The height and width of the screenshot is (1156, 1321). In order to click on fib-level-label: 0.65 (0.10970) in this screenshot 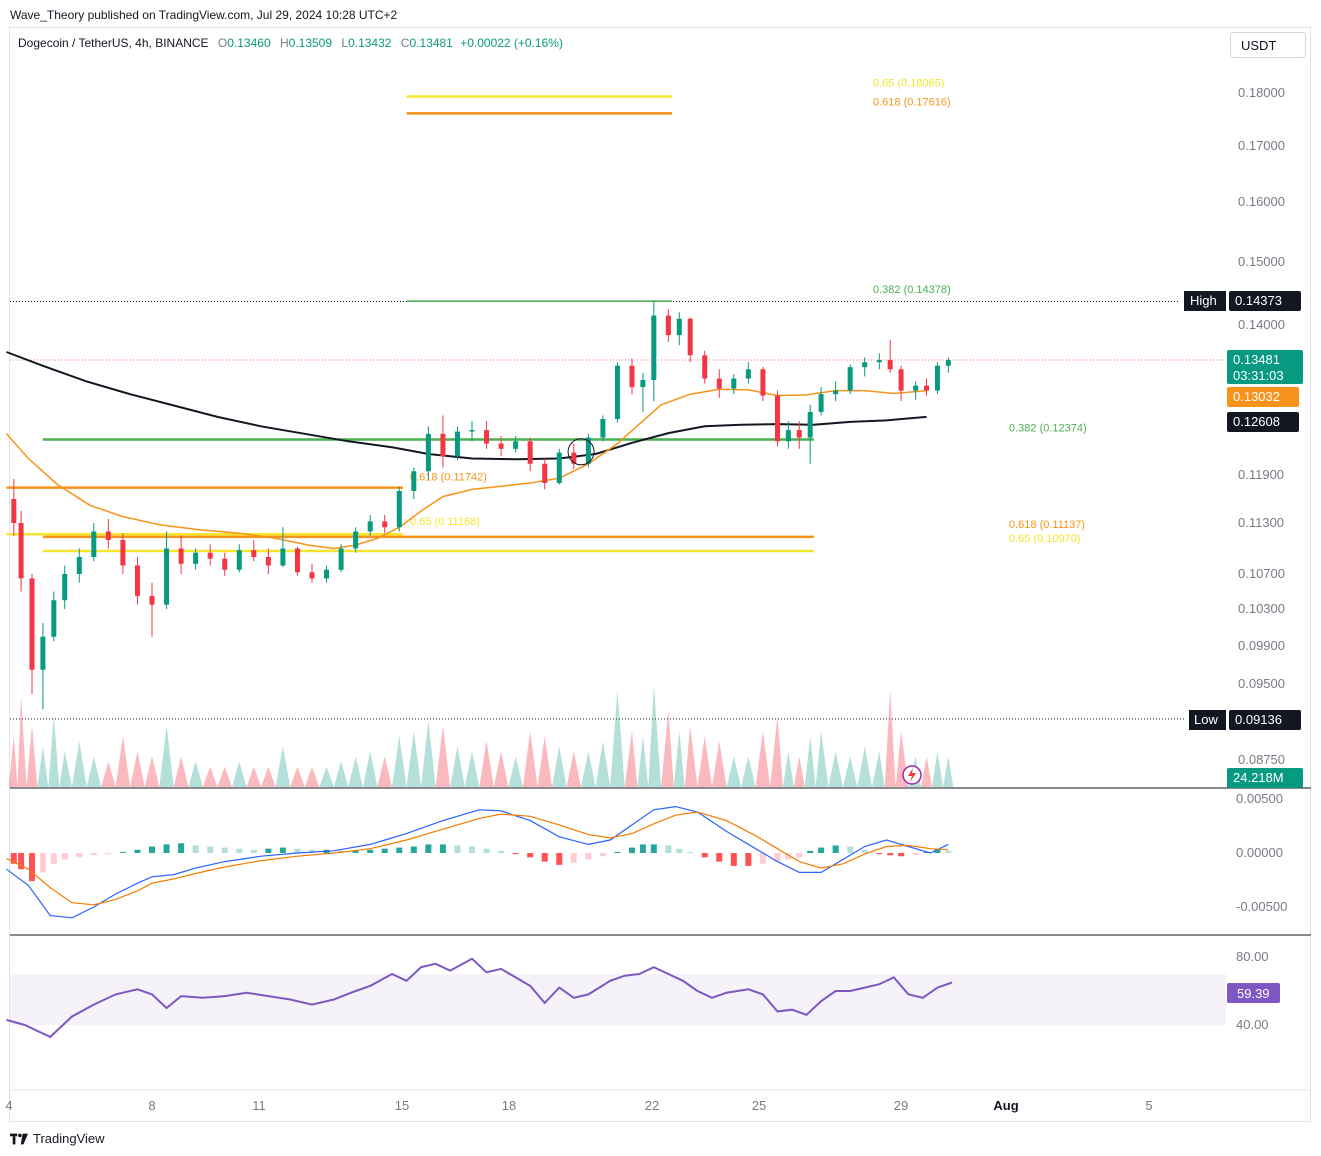, I will do `click(1045, 539)`.